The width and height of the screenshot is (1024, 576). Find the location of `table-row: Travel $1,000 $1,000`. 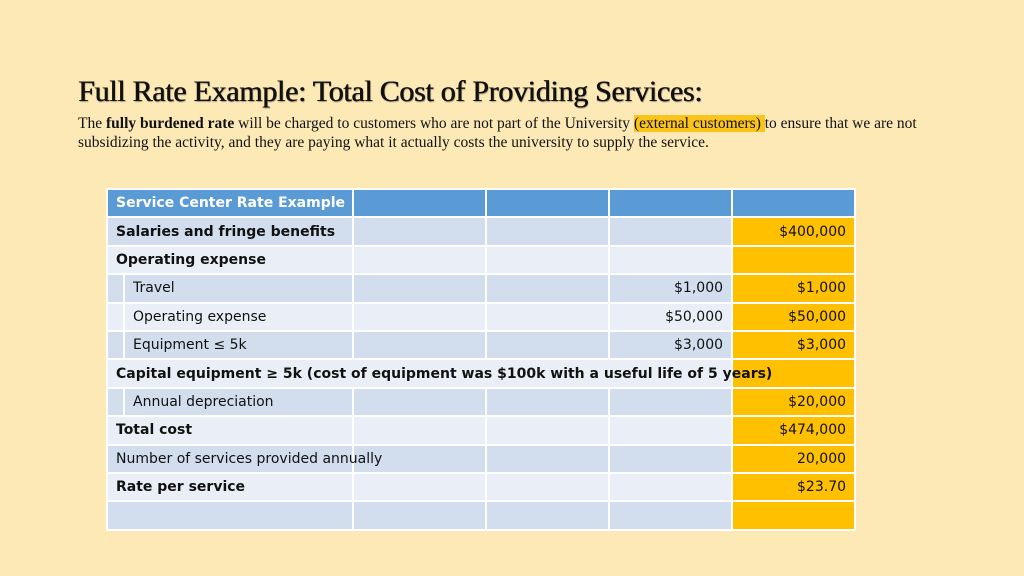

table-row: Travel $1,000 $1,000 is located at coordinates (481, 288).